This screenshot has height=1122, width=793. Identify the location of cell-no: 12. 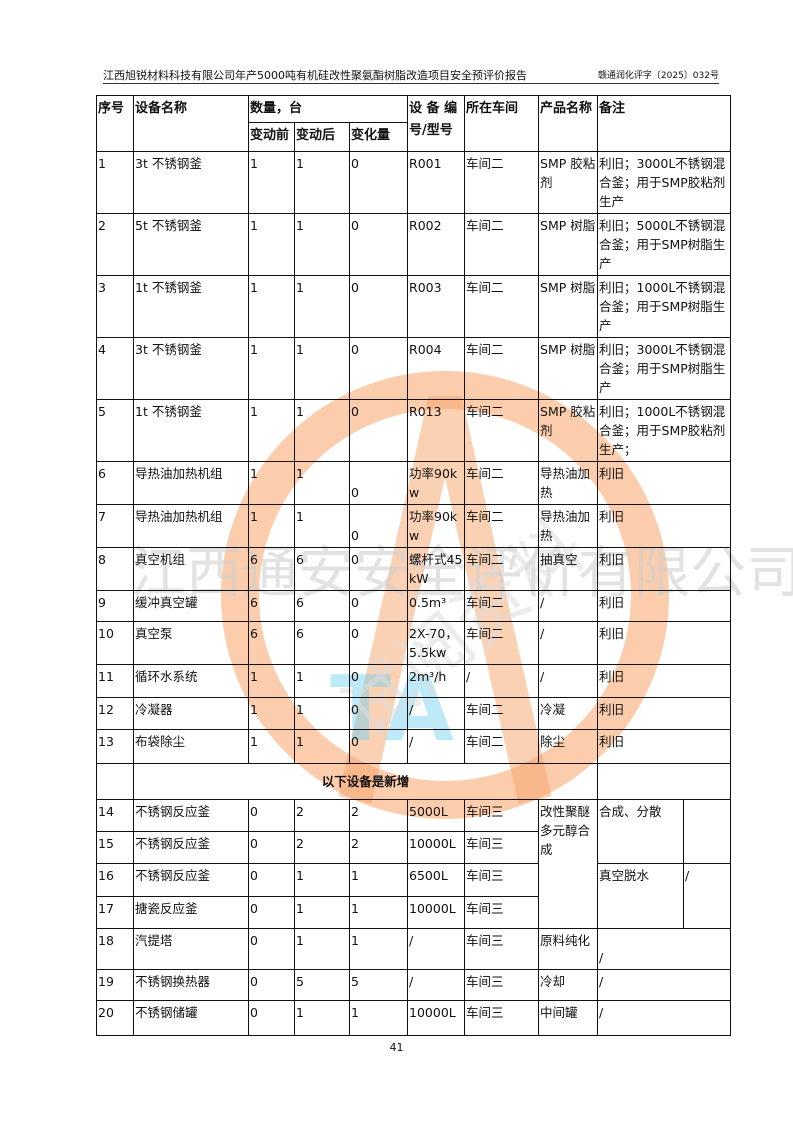
(115, 713).